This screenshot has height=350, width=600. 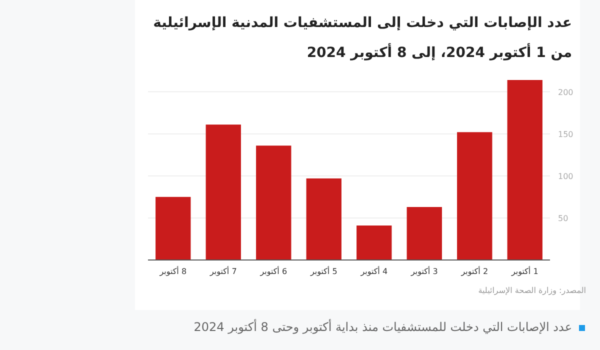 I want to click on x-tick-label: 5 أكتوبر, so click(x=323, y=271).